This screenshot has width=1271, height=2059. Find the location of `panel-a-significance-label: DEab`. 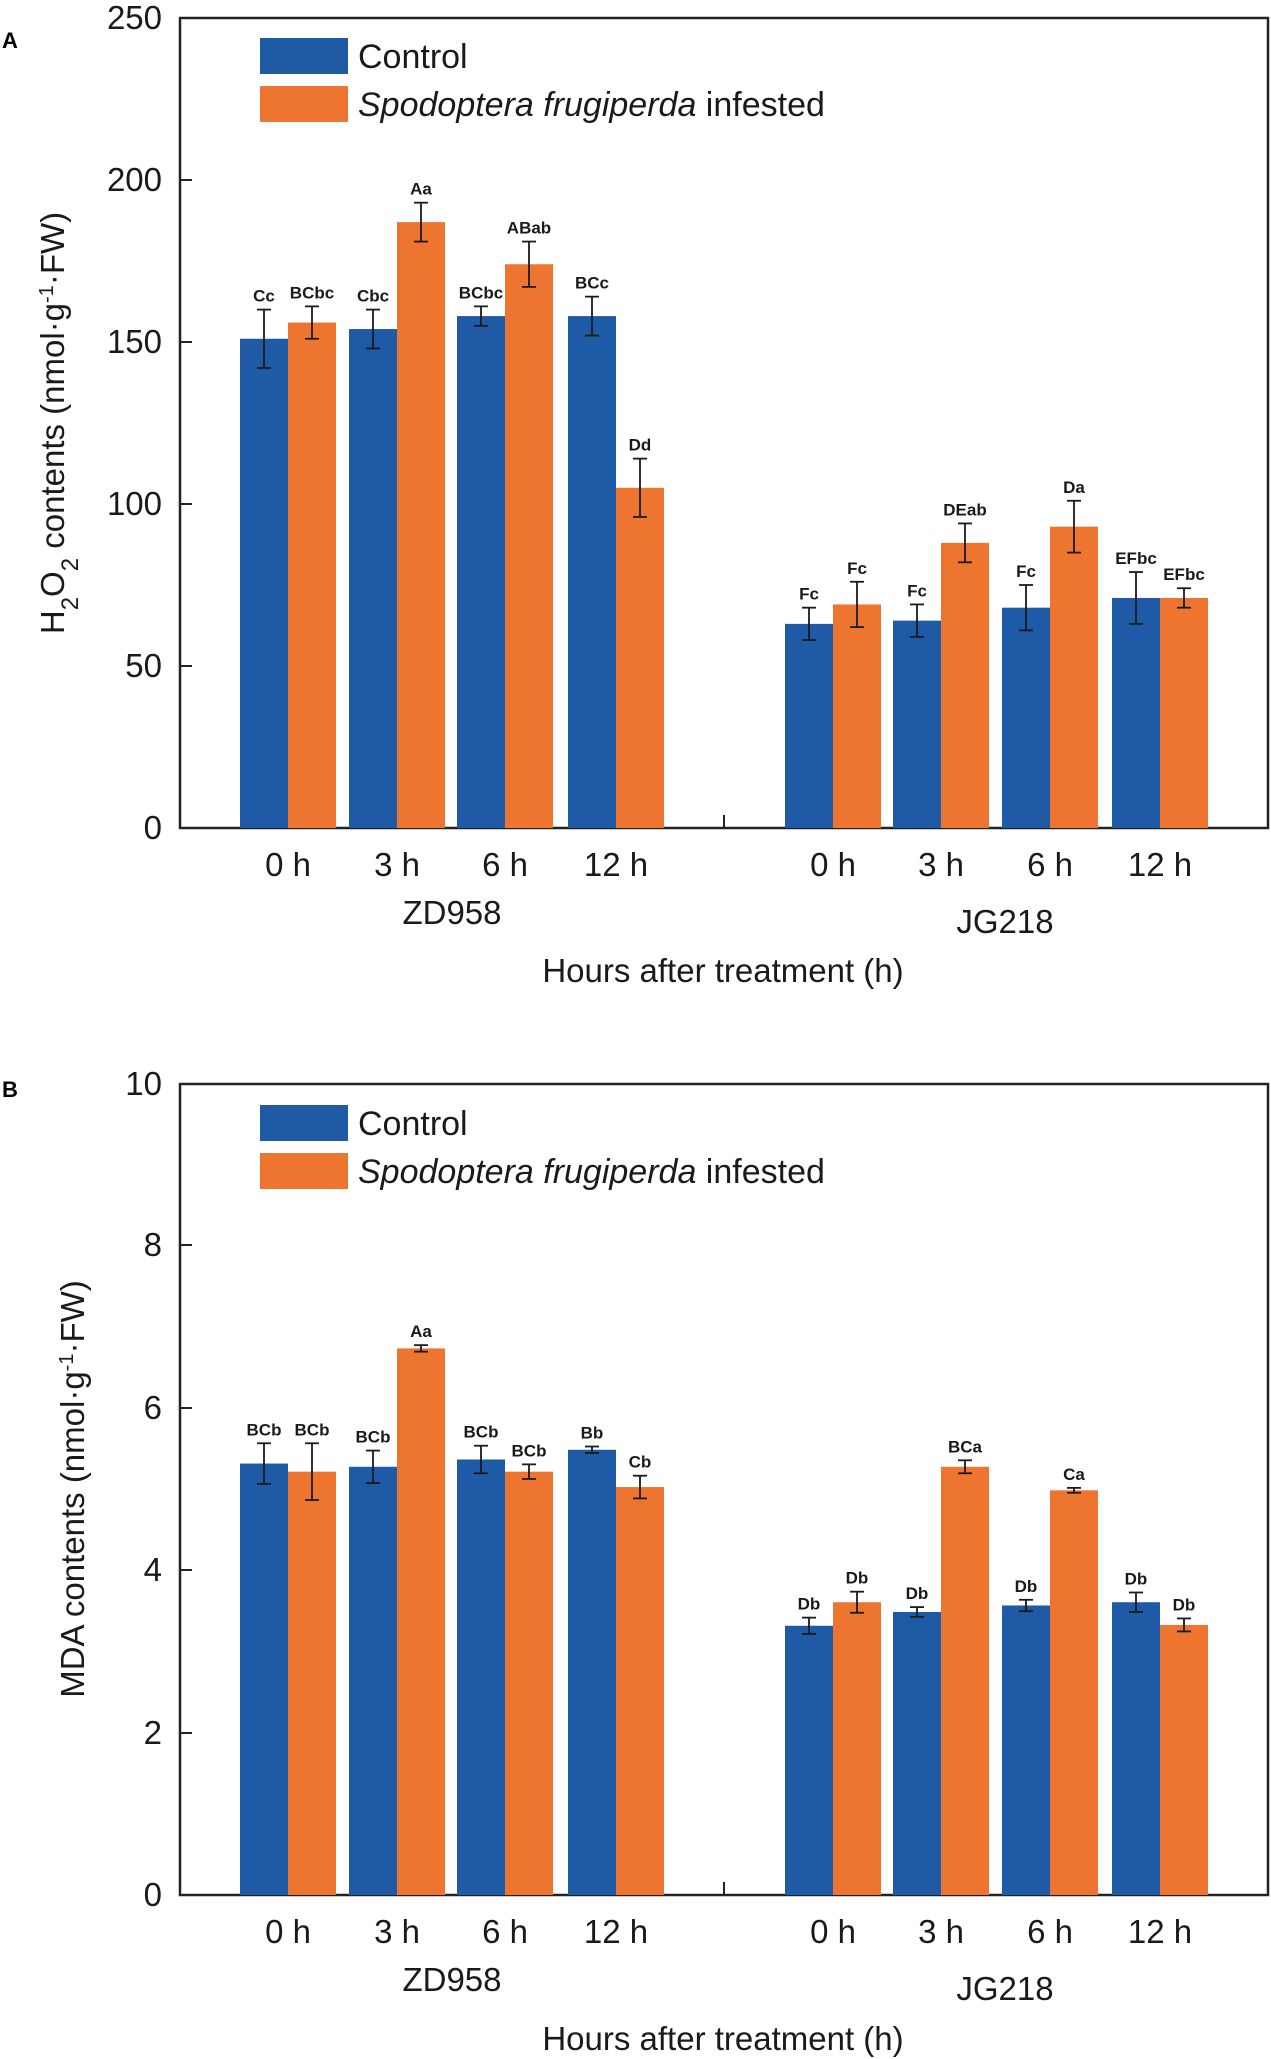

panel-a-significance-label: DEab is located at coordinates (964, 509).